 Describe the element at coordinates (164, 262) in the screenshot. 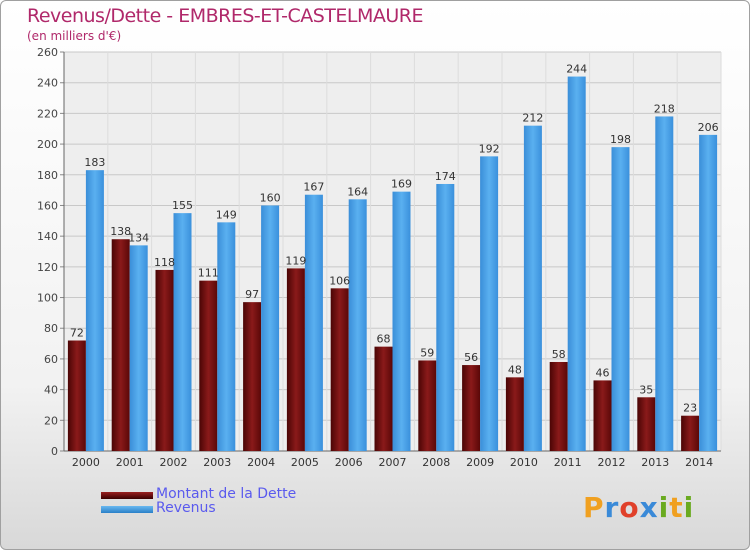

I see `data-label-dette: 118` at that location.